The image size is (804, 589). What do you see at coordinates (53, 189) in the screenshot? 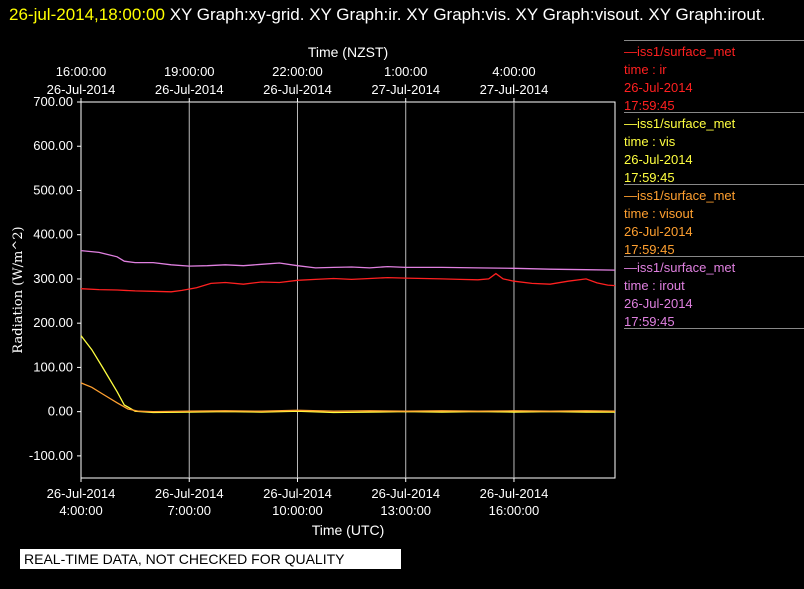
I see `y-tick-label: 500.00` at bounding box center [53, 189].